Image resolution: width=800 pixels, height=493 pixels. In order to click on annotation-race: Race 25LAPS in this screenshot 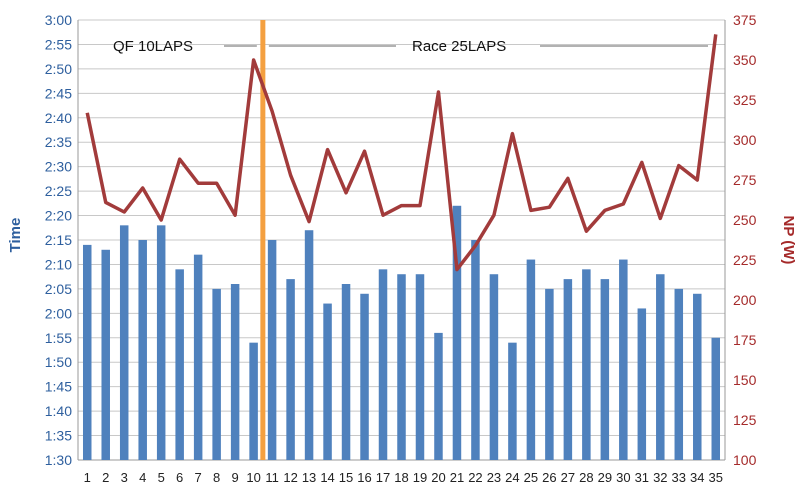, I will do `click(459, 46)`.